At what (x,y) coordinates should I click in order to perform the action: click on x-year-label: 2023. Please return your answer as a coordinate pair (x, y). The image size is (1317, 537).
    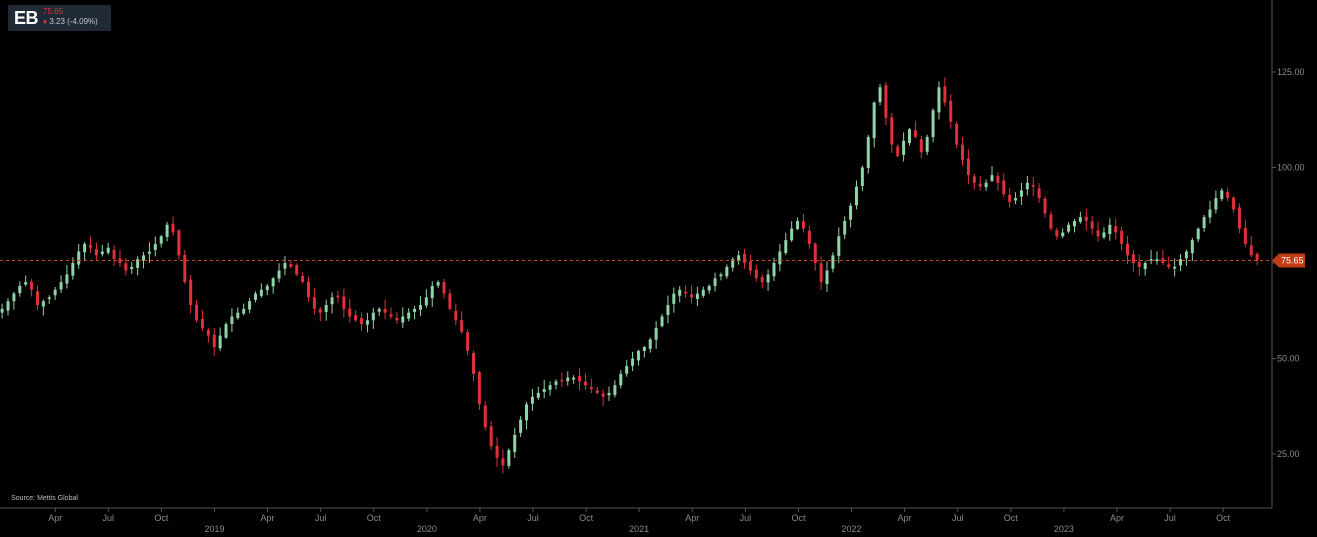
    Looking at the image, I should click on (1064, 529).